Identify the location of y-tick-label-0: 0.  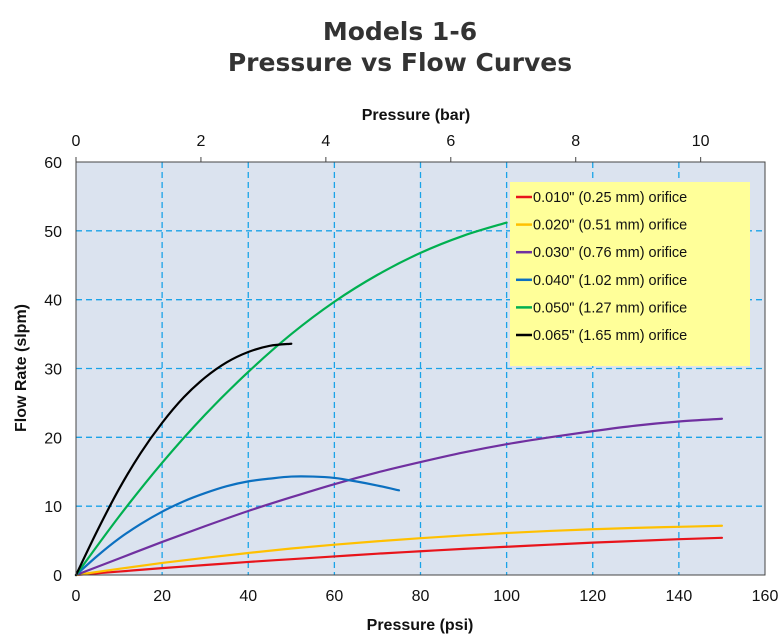
(57, 576).